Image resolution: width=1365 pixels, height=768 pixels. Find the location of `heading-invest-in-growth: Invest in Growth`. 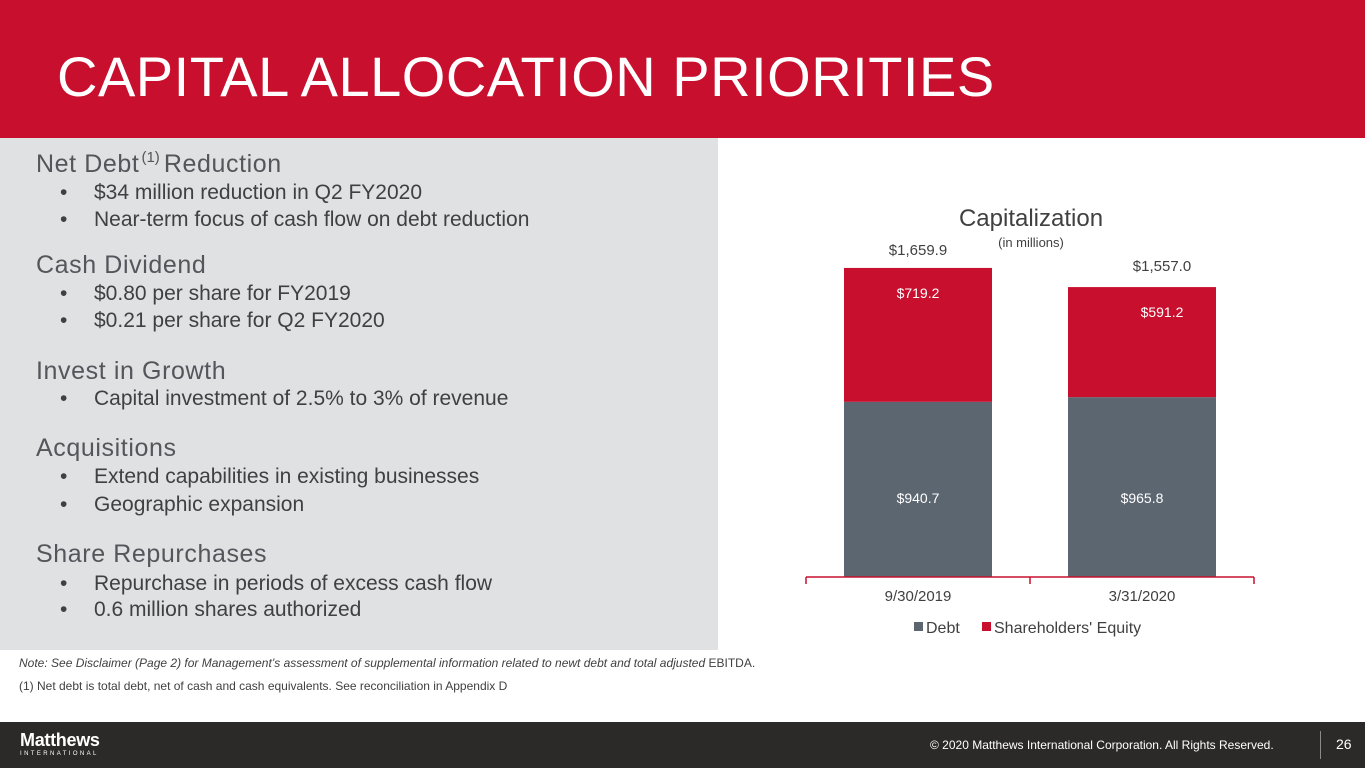

heading-invest-in-growth: Invest in Growth is located at coordinates (131, 371).